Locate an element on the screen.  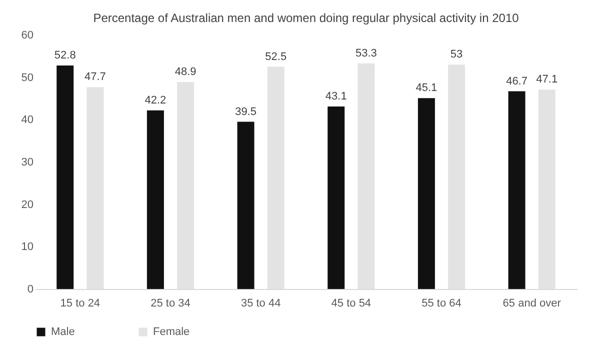
x-tick-label: 55 to 64 is located at coordinates (442, 304).